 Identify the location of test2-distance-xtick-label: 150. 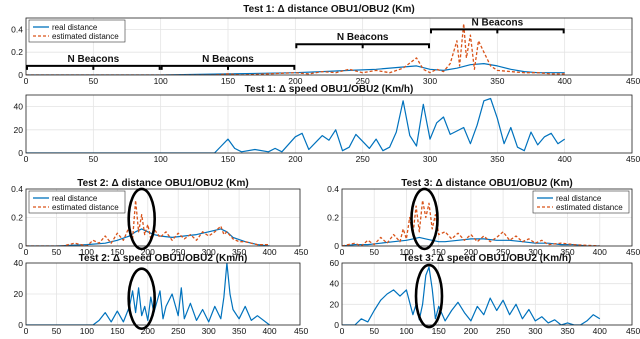
(117, 252).